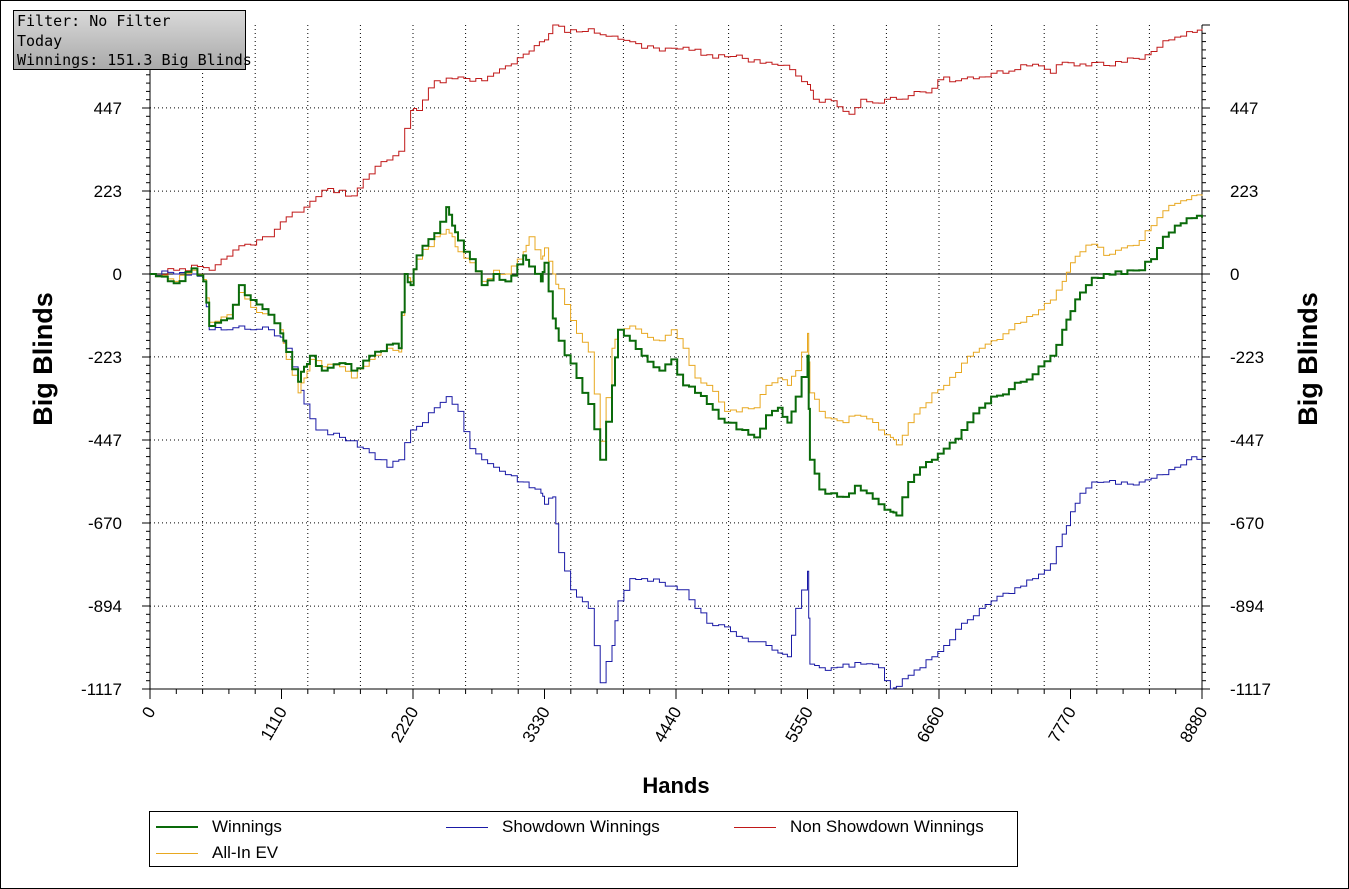  I want to click on y-tick-label-left: 223, so click(108, 191).